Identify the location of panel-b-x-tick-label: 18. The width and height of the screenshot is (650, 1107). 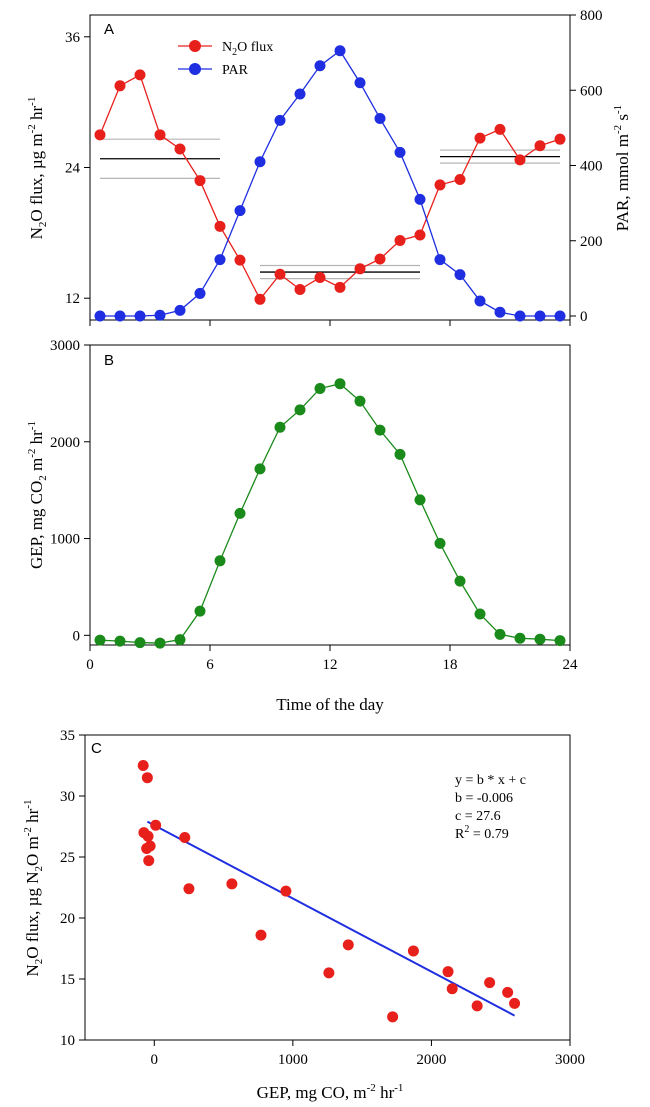
(450, 665).